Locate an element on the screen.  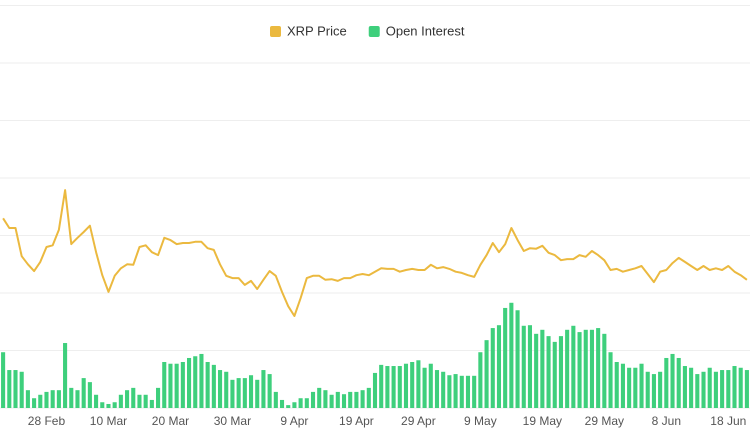
x-tick-label: 10 Mar is located at coordinates (108, 421).